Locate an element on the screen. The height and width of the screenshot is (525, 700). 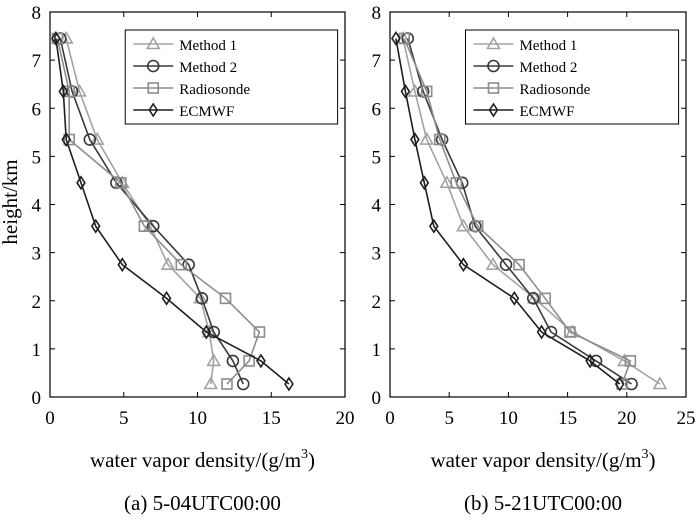
x-axis-title-main: water vapor density/(g/m is located at coordinates (195, 460).